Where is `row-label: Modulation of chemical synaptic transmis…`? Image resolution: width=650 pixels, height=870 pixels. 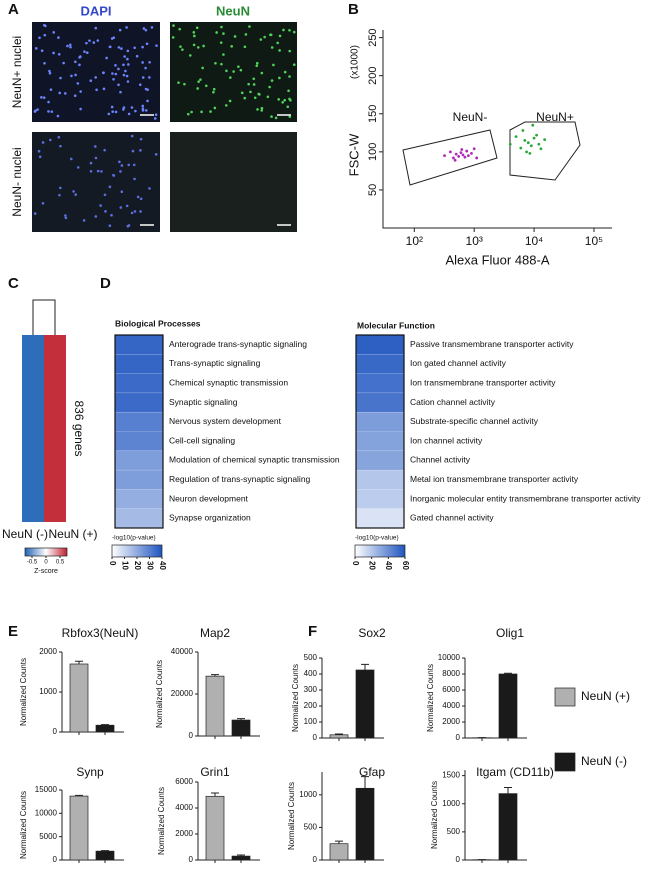 row-label: Modulation of chemical synaptic transmis… is located at coordinates (254, 460).